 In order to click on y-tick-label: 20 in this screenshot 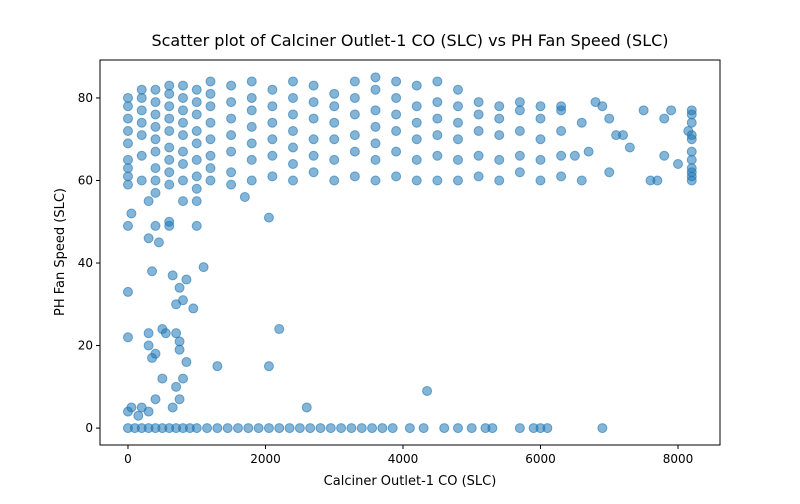, I will do `click(85, 346)`.